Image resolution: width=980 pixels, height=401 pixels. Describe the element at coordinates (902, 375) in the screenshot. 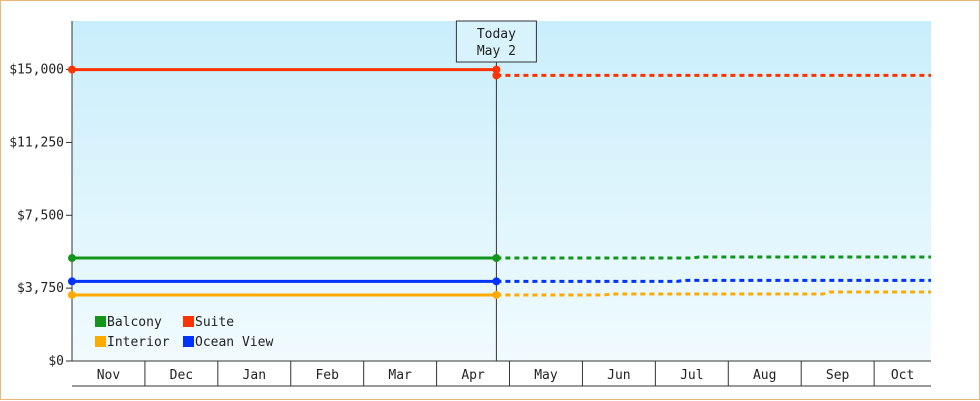

I see `x-tick-label: Oct` at that location.